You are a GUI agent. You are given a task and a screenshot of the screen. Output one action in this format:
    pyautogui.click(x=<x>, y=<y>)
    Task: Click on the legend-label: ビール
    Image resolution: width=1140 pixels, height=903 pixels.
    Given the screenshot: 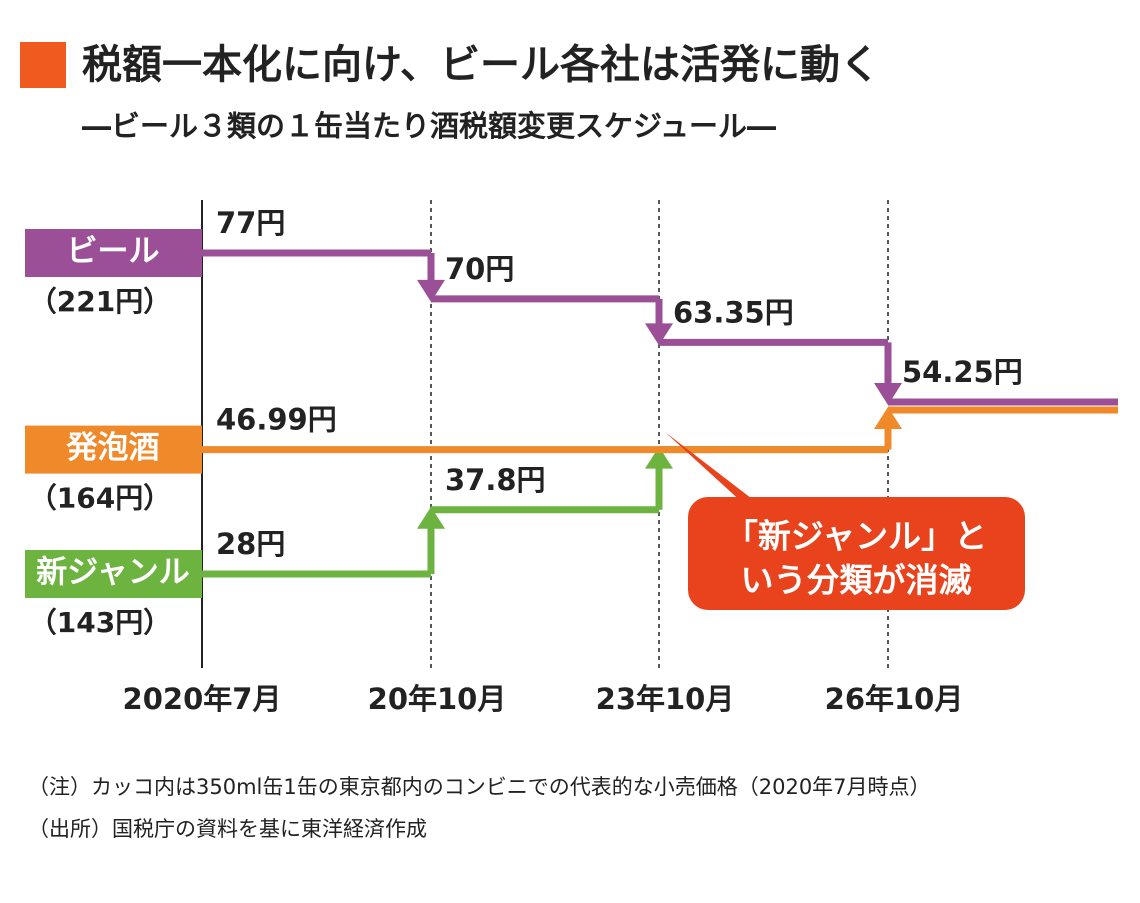 What is the action you would take?
    pyautogui.click(x=113, y=252)
    